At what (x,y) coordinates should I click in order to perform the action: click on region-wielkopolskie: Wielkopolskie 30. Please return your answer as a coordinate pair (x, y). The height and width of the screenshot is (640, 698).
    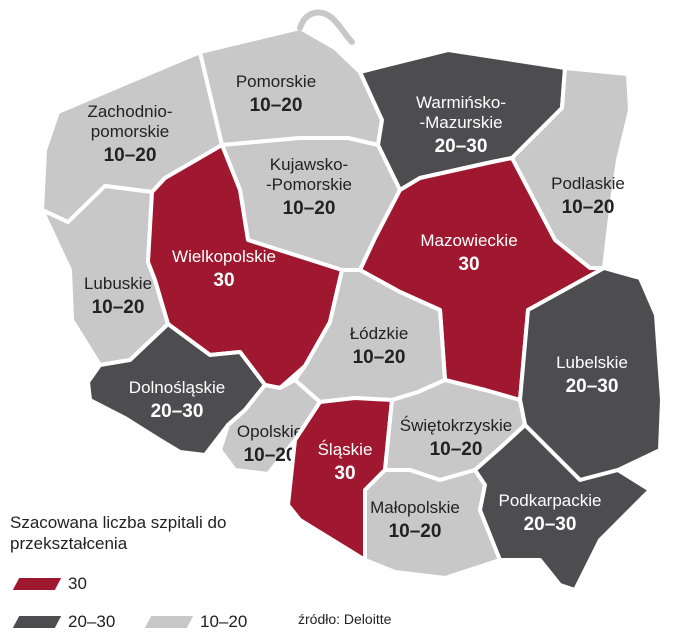
    Looking at the image, I should click on (245, 266).